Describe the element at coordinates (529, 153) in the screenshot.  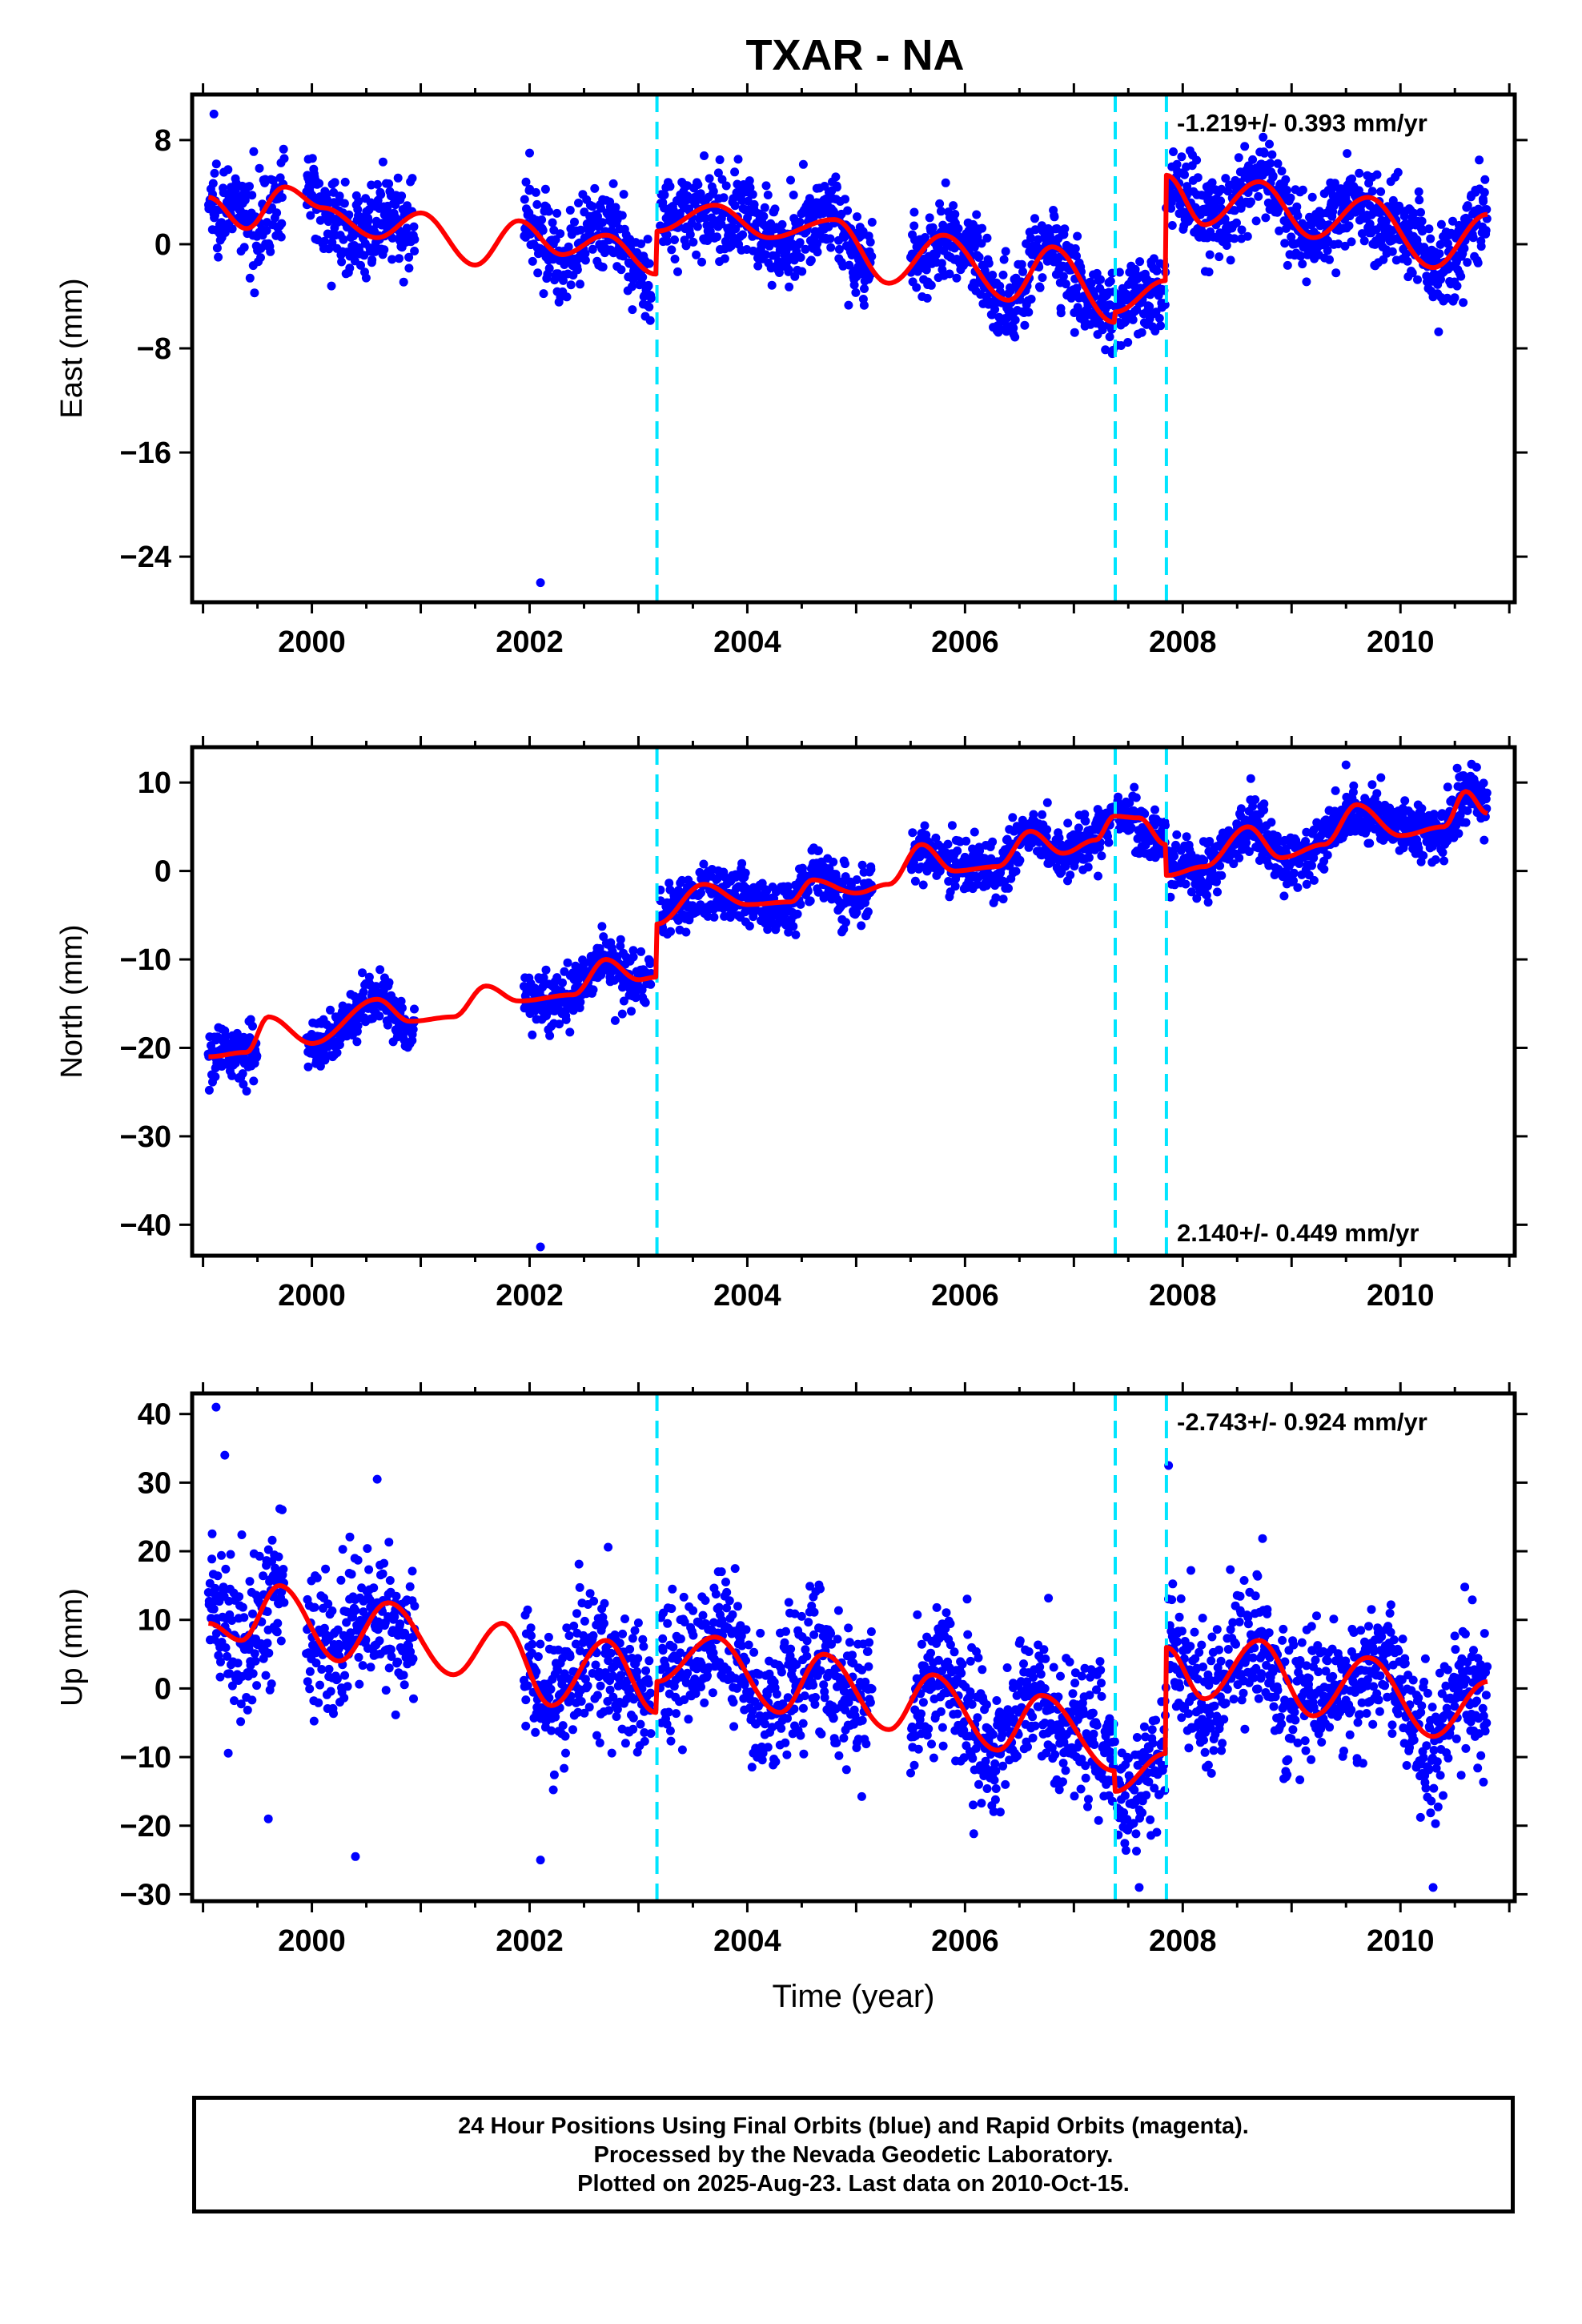
I see `outlier-point` at that location.